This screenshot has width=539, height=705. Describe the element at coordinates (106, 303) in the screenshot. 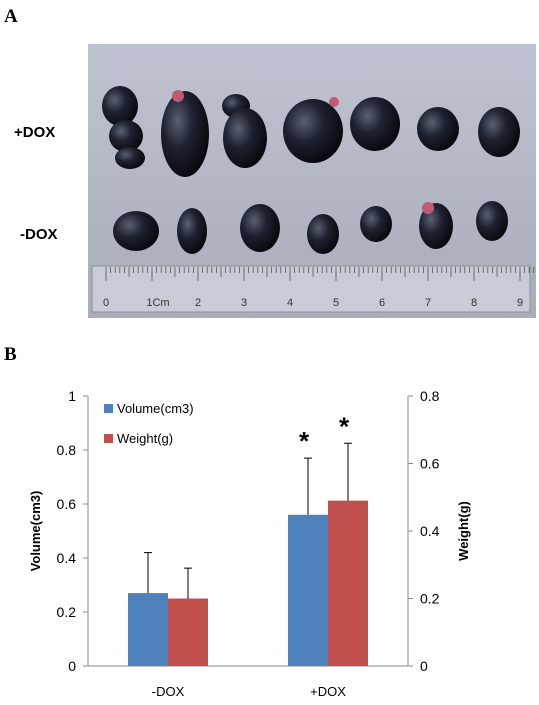

I see `ruler-label: 0` at that location.